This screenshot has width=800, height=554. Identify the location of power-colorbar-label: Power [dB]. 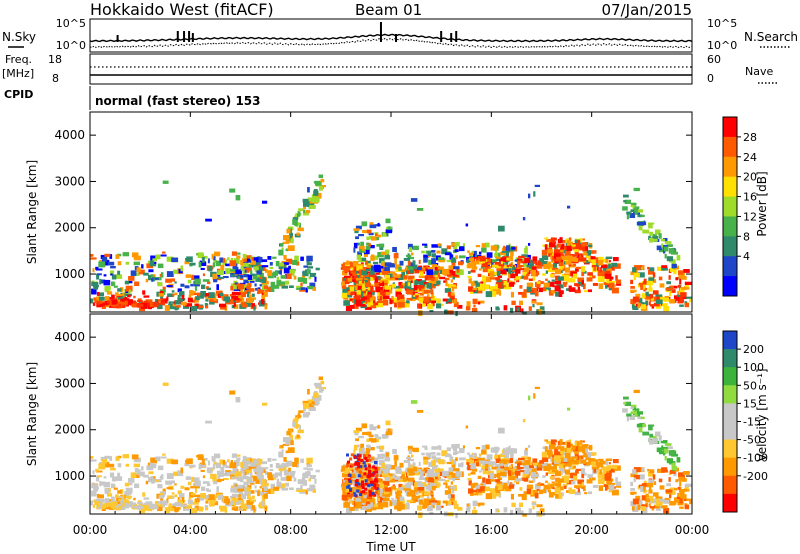
(762, 203).